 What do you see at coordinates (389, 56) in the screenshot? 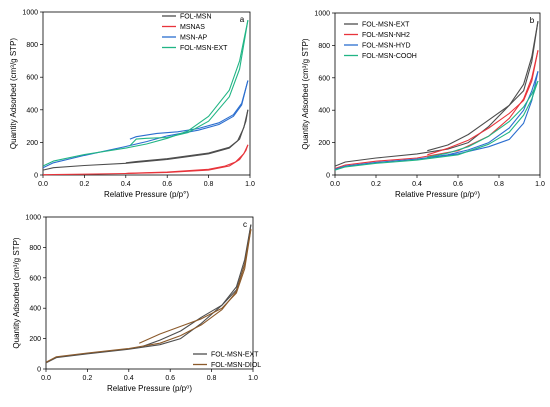
I see `legend-entry: FOL-MSN-COOH` at bounding box center [389, 56].